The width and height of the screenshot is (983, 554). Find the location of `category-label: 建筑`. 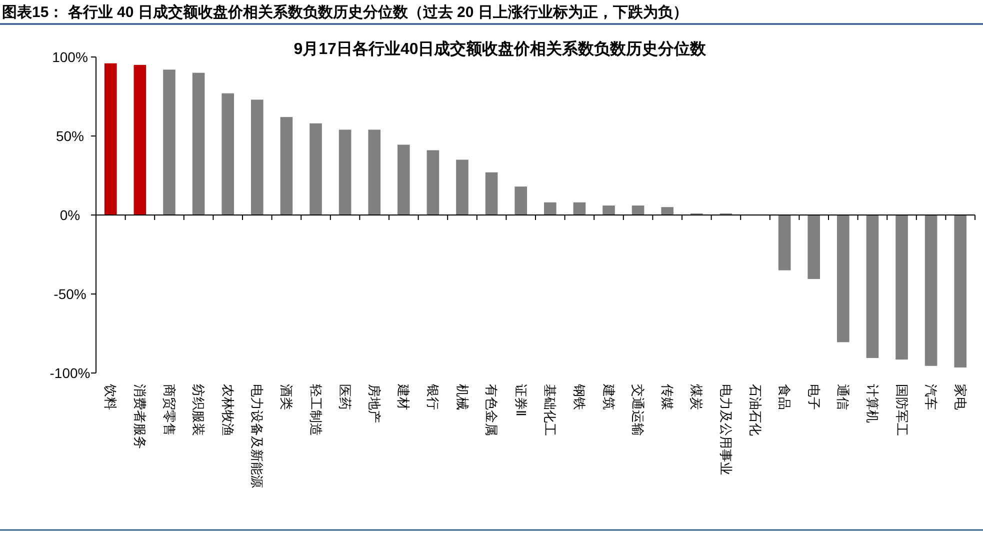

category-label: 建筑 is located at coordinates (608, 397).